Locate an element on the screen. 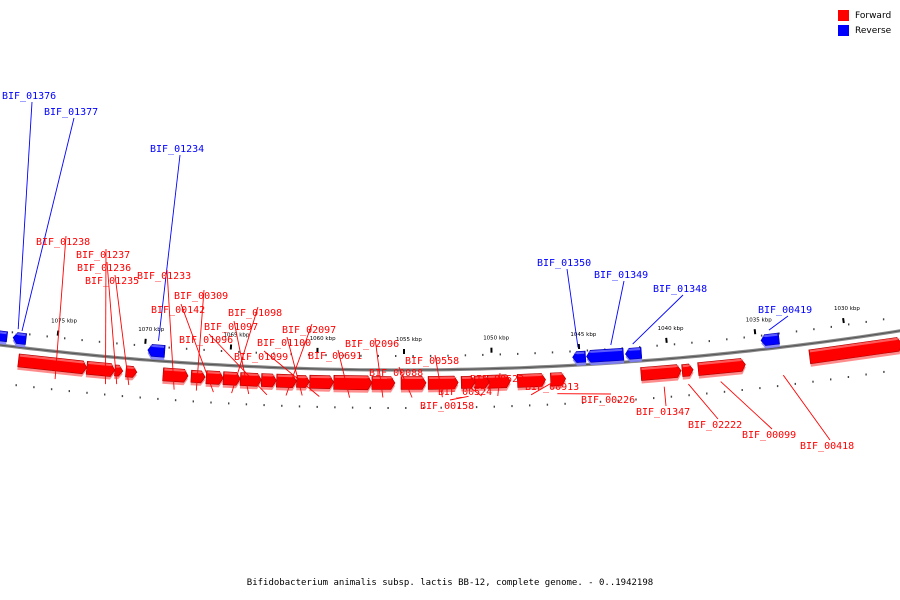  legend-reverse-label: Reverse is located at coordinates (873, 30).